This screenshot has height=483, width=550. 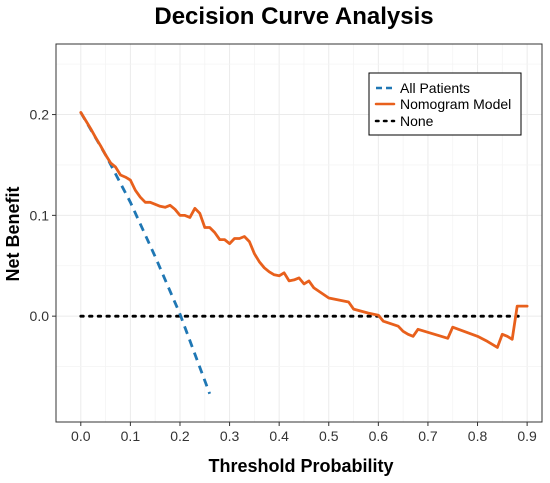 I want to click on x-tick-label-3: 0.3, so click(x=230, y=436).